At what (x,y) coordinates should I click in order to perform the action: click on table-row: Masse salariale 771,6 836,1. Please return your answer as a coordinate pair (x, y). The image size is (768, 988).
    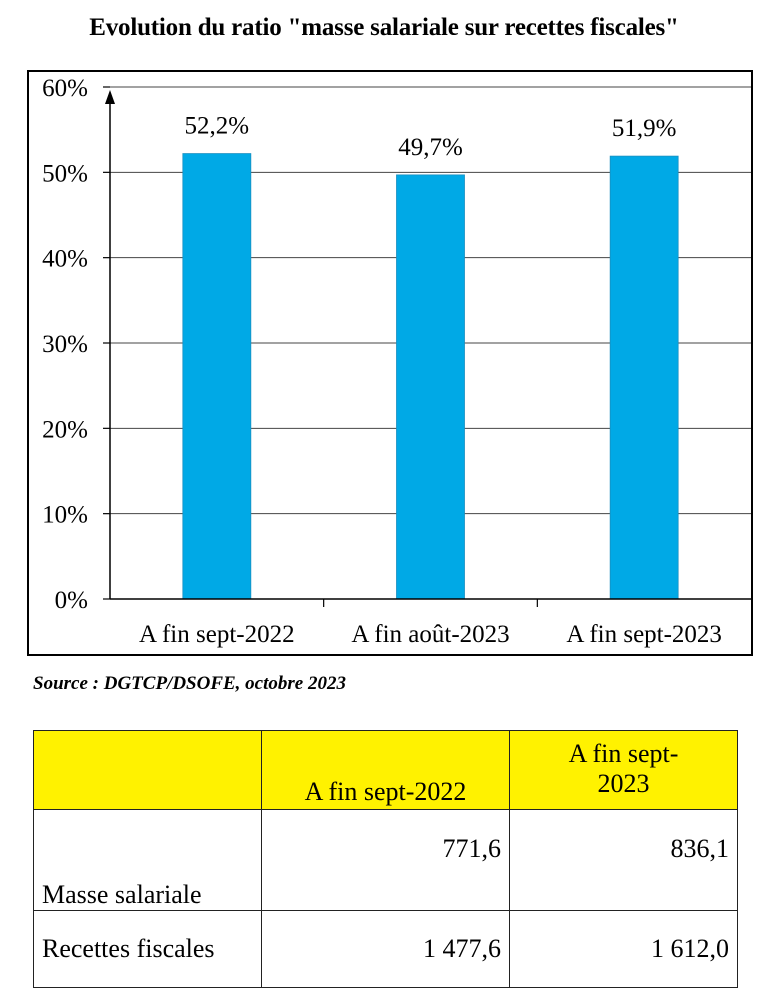
    Looking at the image, I should click on (385, 860).